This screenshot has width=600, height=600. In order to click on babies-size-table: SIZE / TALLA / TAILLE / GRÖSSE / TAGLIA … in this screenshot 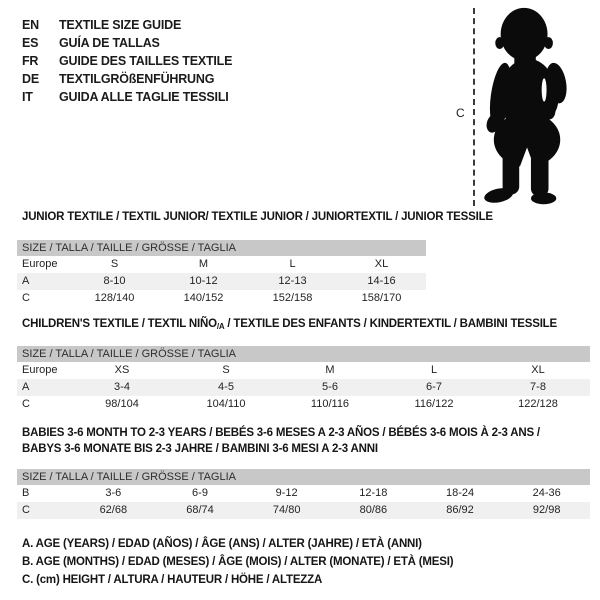, I will do `click(303, 494)`.